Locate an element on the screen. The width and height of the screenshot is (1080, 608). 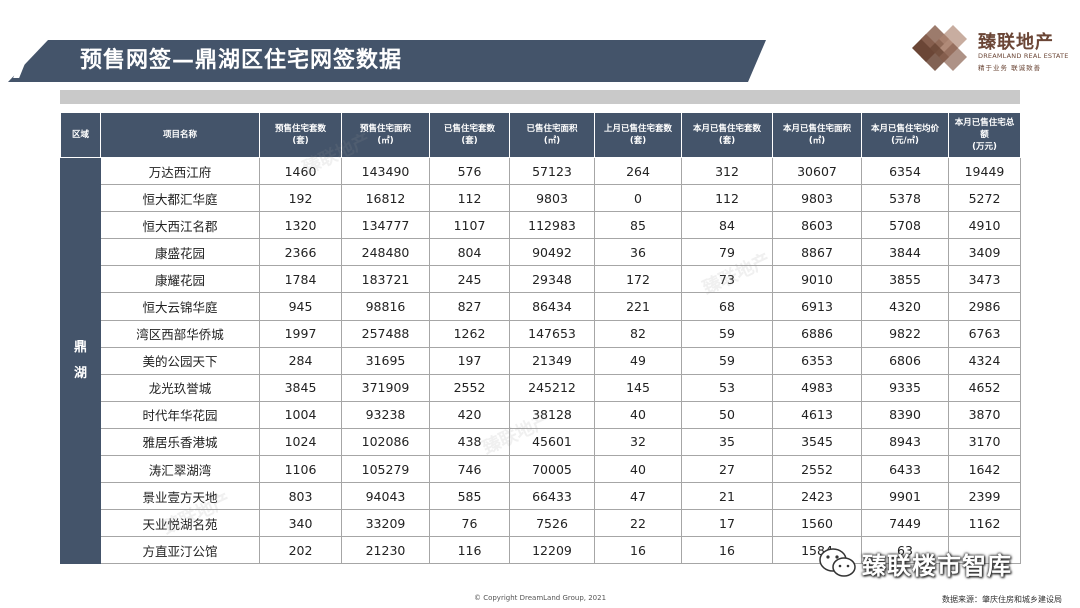
table-cell: 84 is located at coordinates (727, 225).